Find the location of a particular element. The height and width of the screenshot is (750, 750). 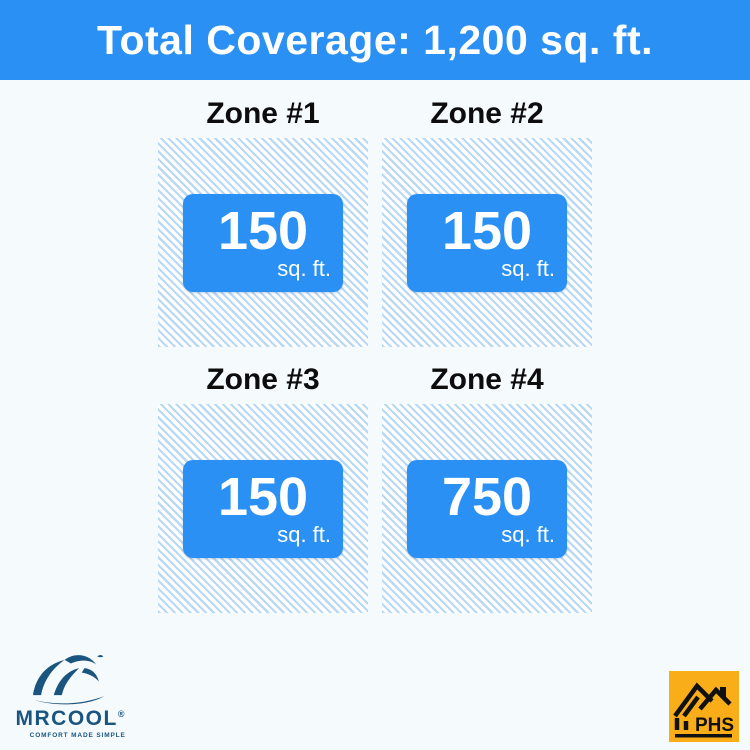

phs-label-text: PHS is located at coordinates (714, 725).